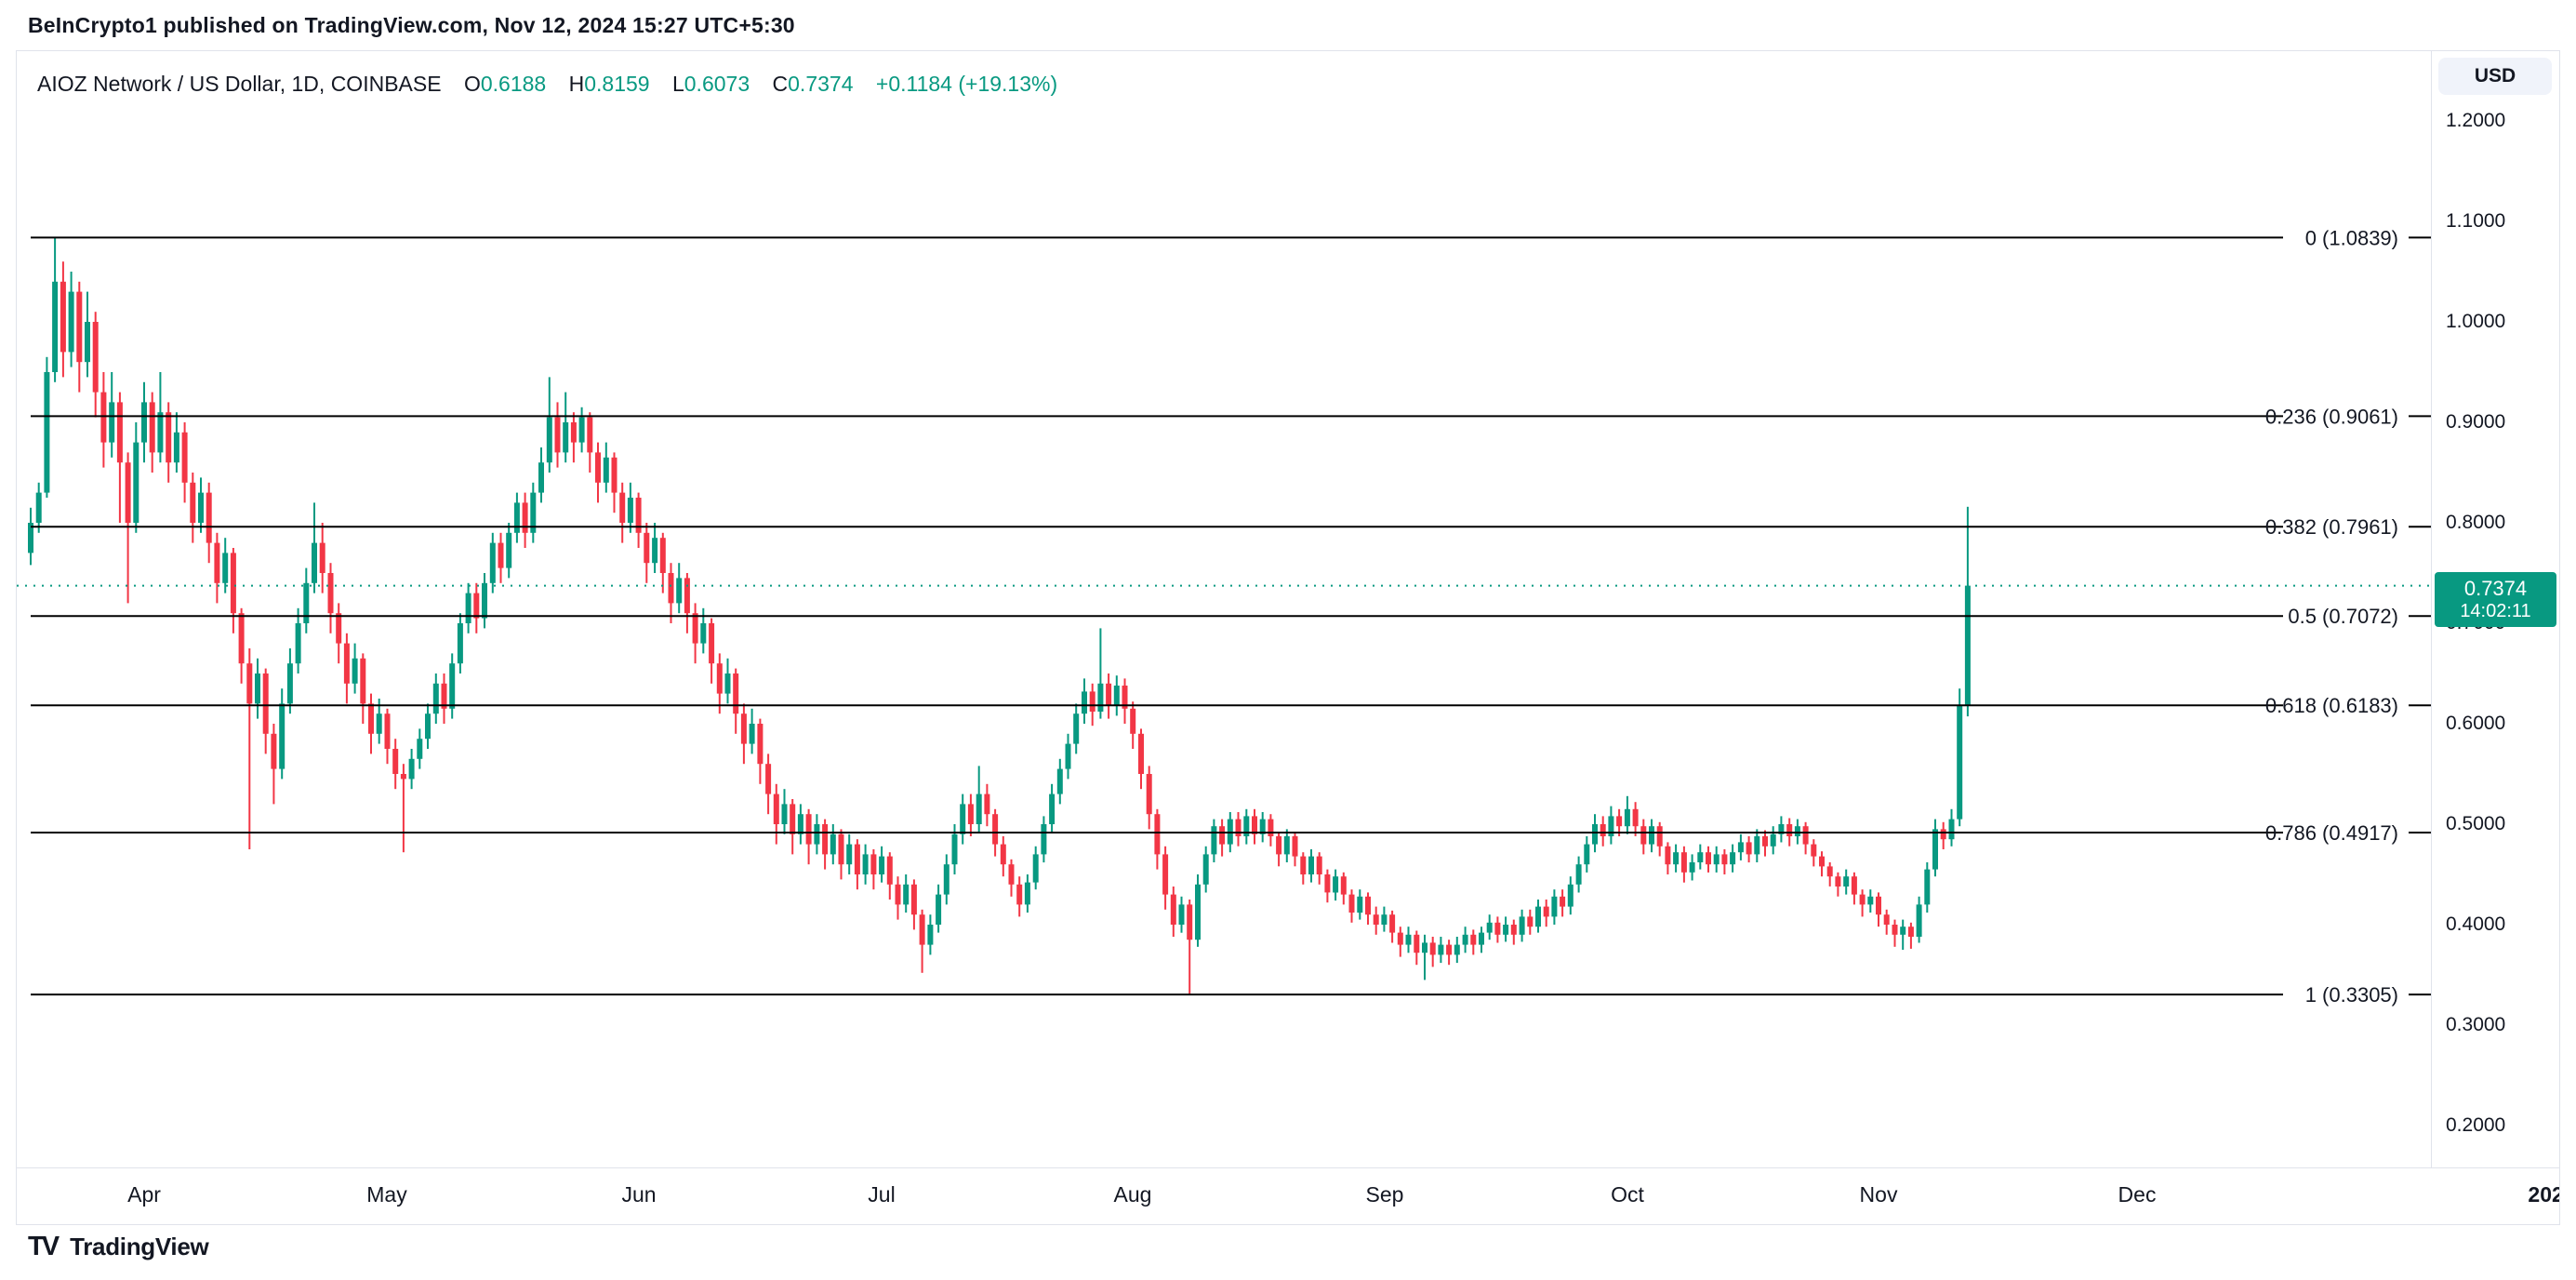 The width and height of the screenshot is (2576, 1280). What do you see at coordinates (2351, 237) in the screenshot?
I see `fib-label: 0 (1.0839)` at bounding box center [2351, 237].